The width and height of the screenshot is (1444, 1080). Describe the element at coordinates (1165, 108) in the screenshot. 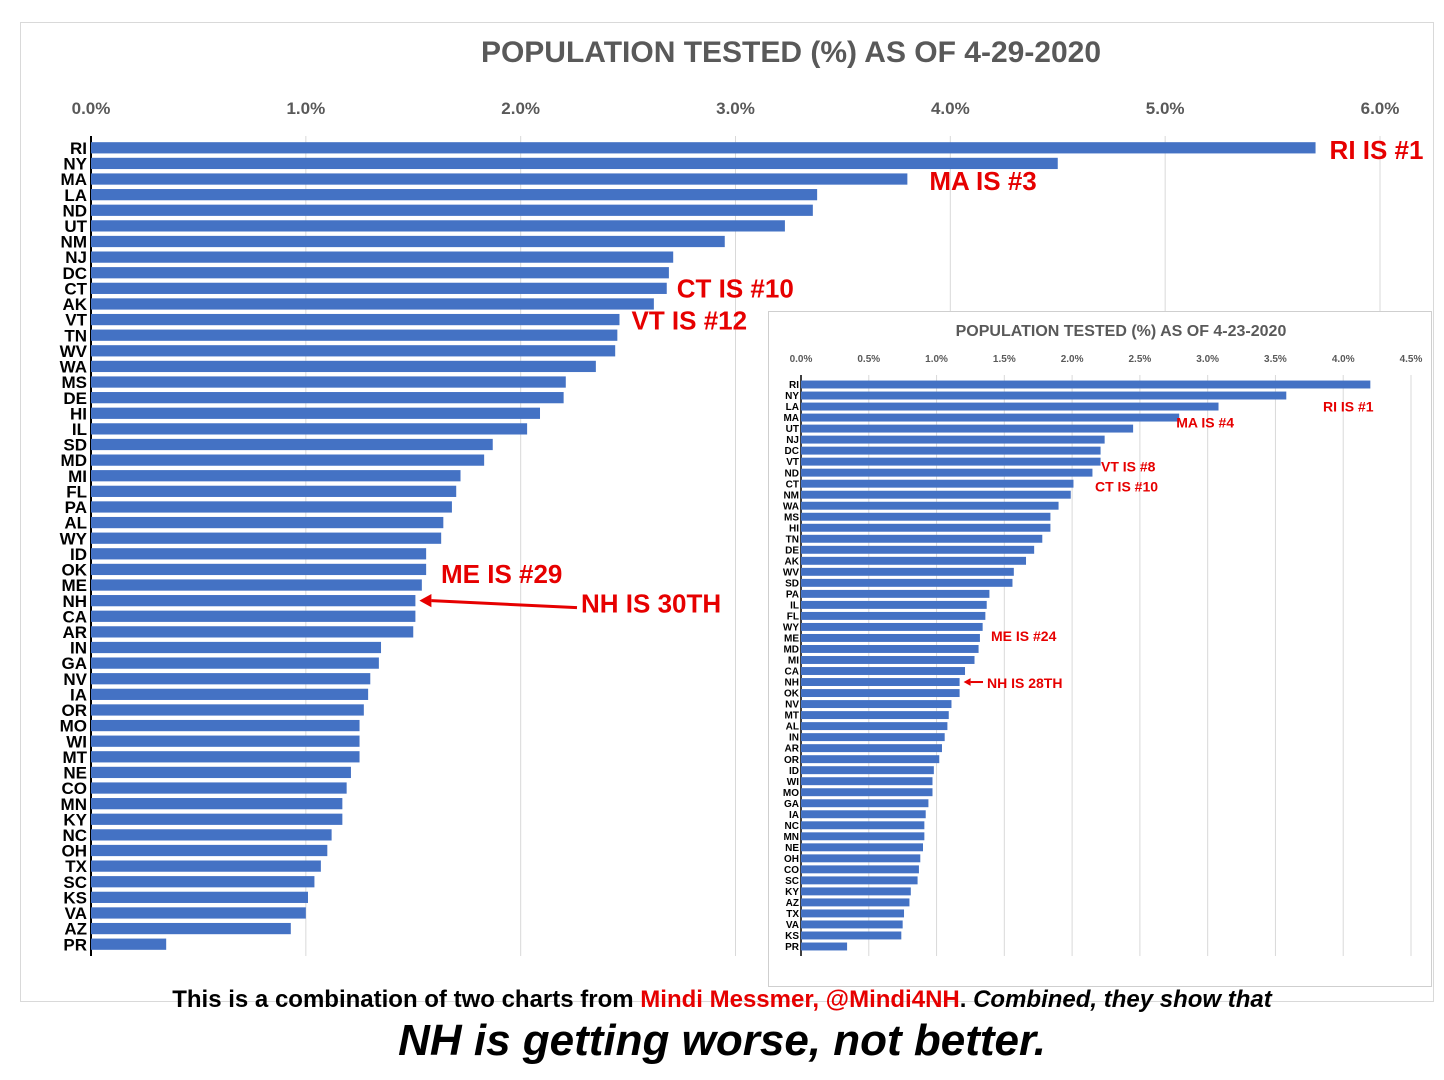

I see `main-tick-label: 5.0%` at that location.